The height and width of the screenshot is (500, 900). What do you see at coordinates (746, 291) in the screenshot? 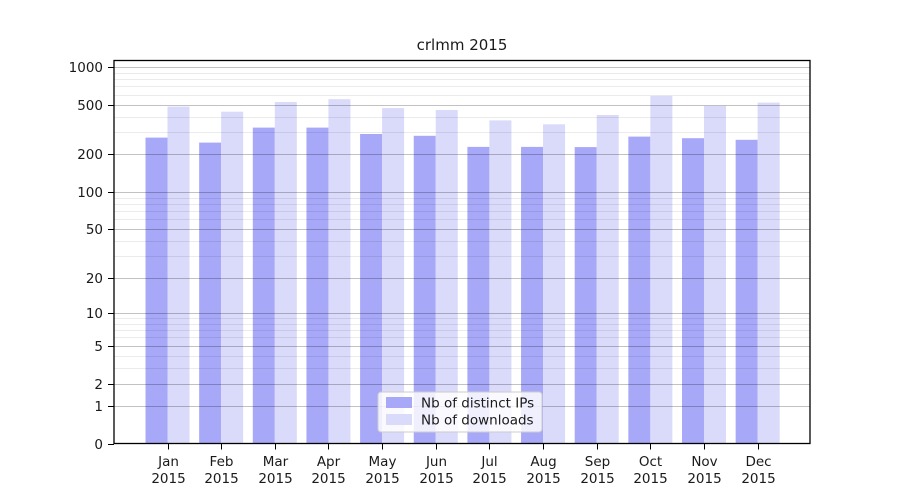
I see `bar-series1-month12` at bounding box center [746, 291].